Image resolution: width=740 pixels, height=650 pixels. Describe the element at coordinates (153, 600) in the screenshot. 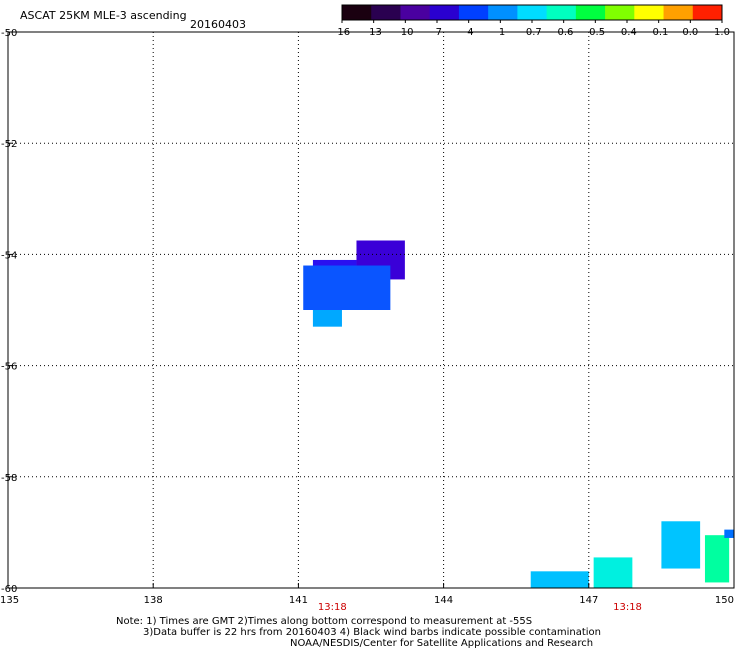

I see `x-tick-label: 138` at that location.